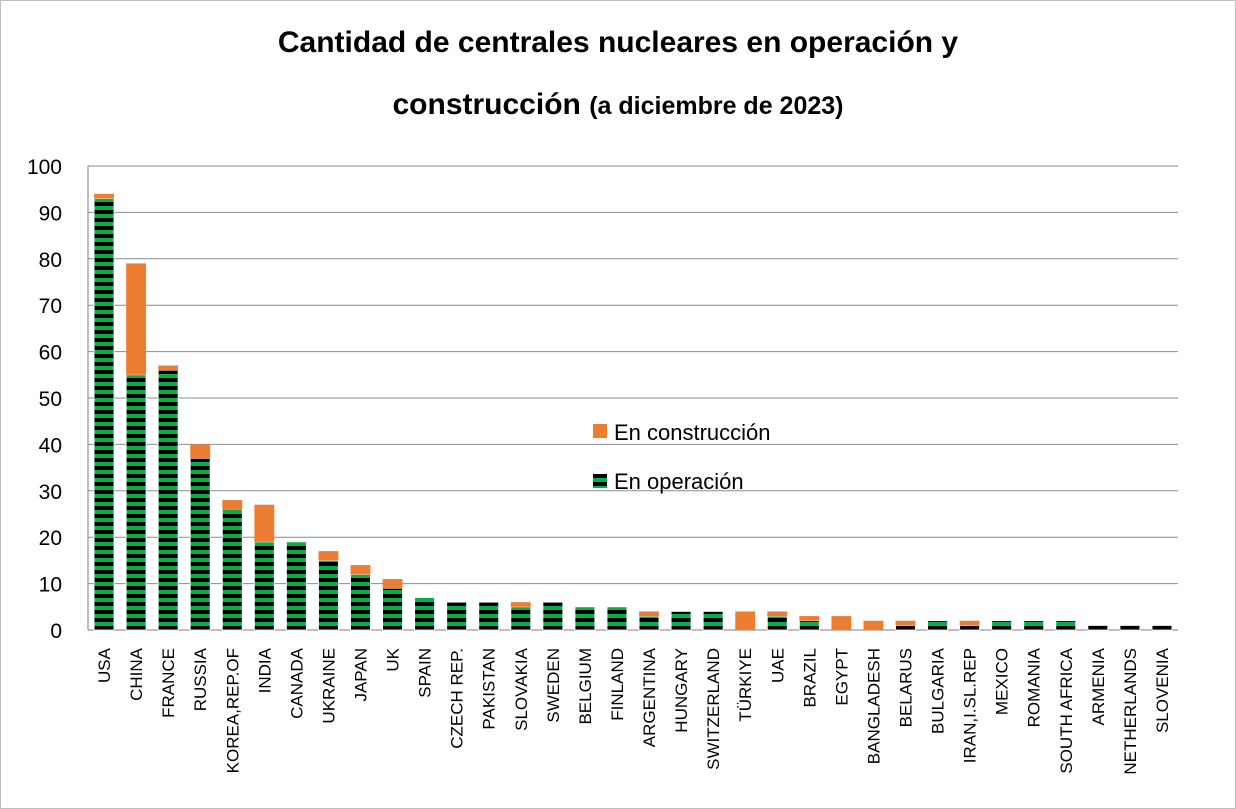  Describe the element at coordinates (1002, 681) in the screenshot. I see `x-tick-label: MEXICO` at that location.